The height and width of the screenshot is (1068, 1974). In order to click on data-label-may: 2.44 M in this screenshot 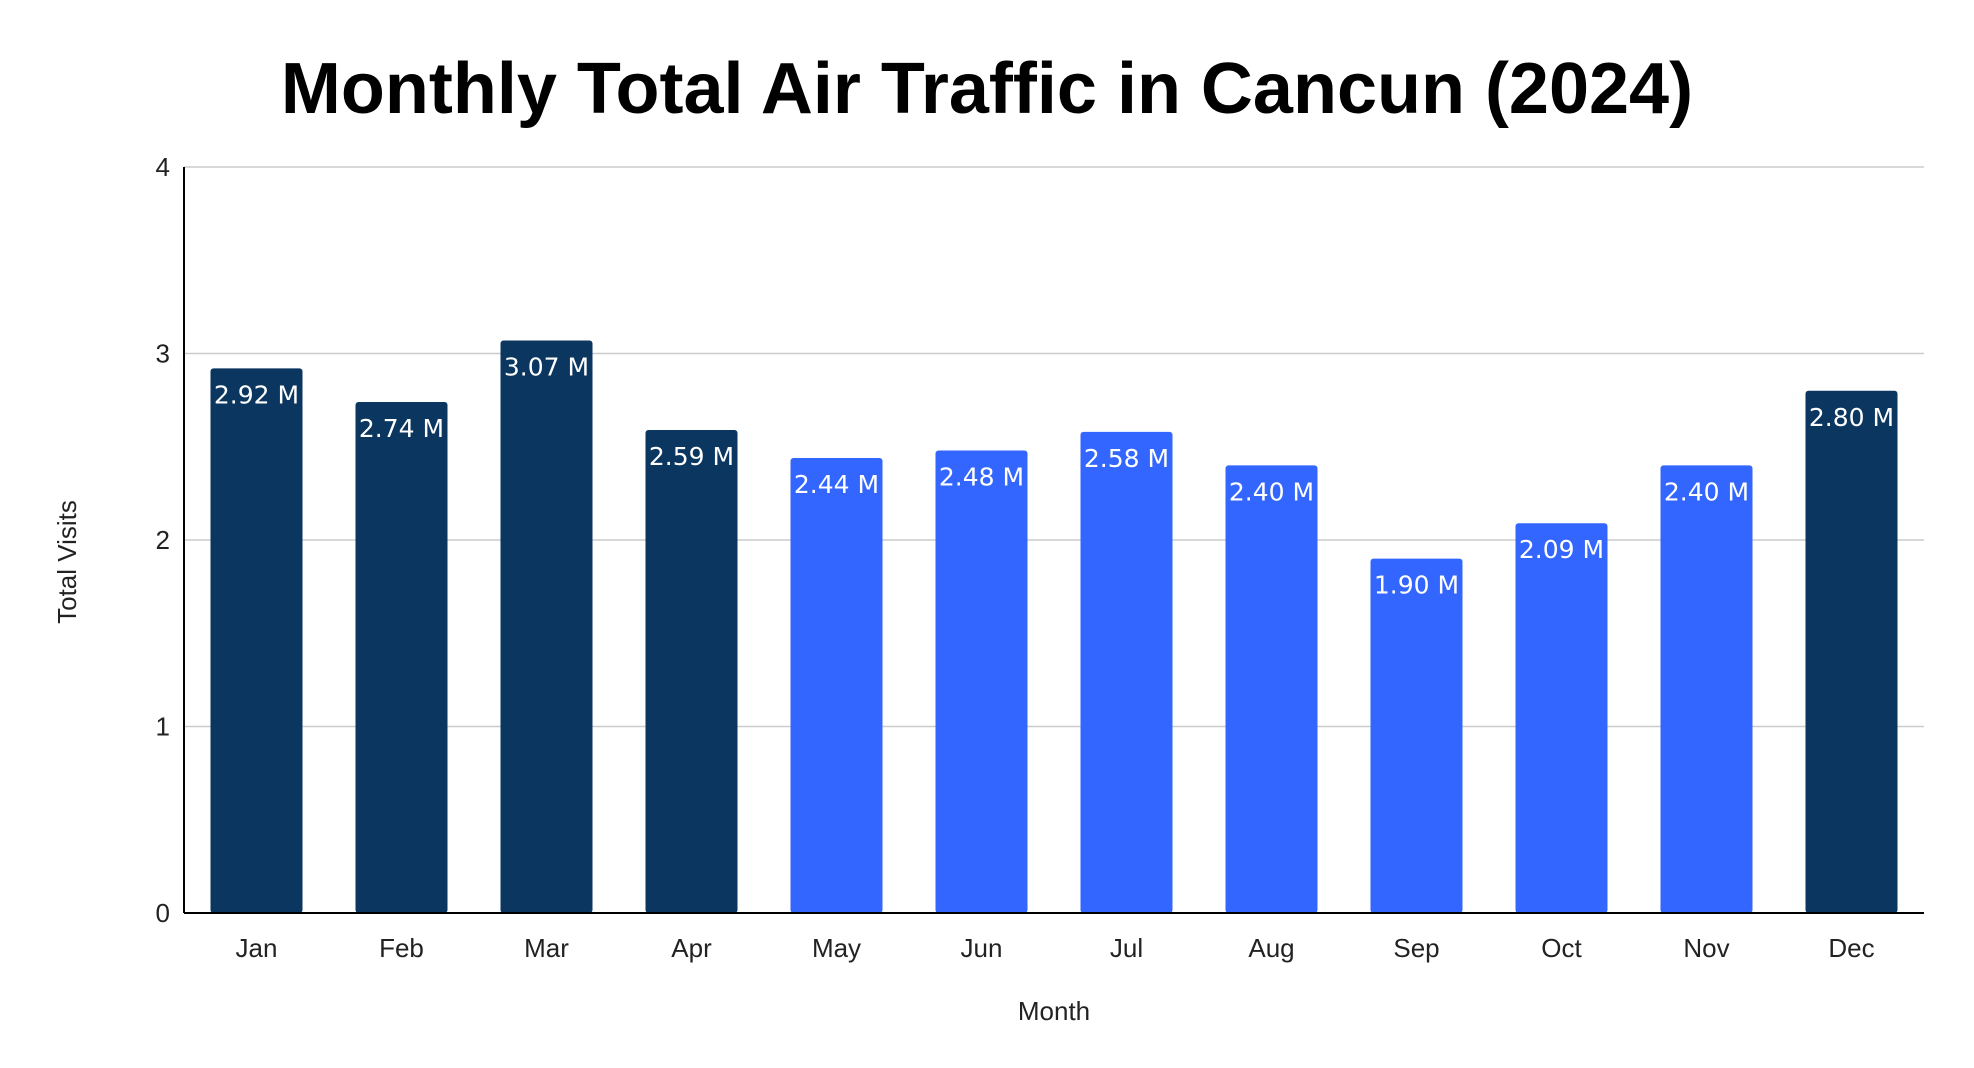, I will do `click(836, 484)`.